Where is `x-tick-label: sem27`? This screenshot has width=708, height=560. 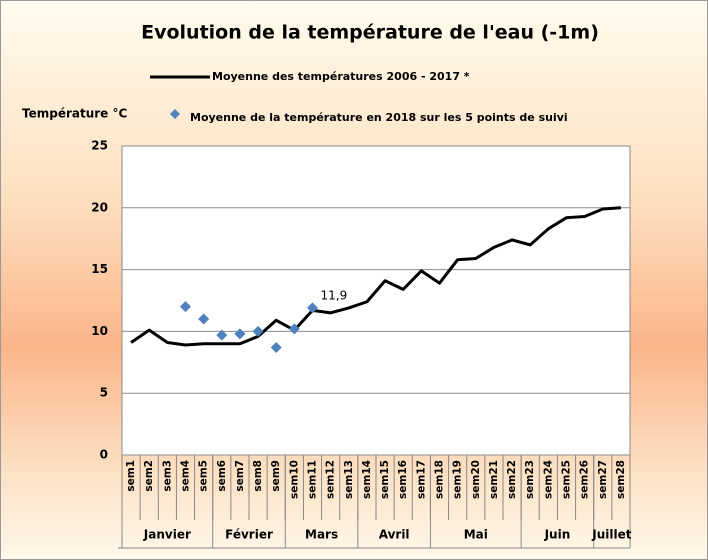 x-tick-label: sem27 is located at coordinates (603, 479).